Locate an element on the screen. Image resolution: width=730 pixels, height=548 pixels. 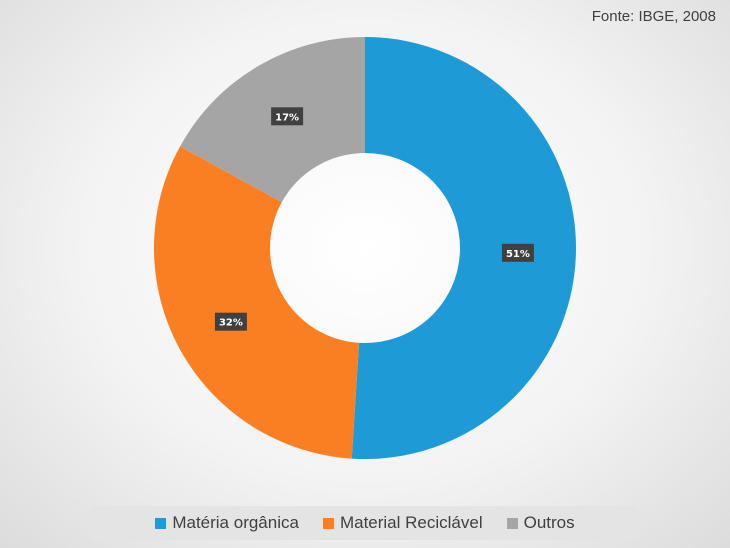
legend-swatch-outros is located at coordinates (512, 523).